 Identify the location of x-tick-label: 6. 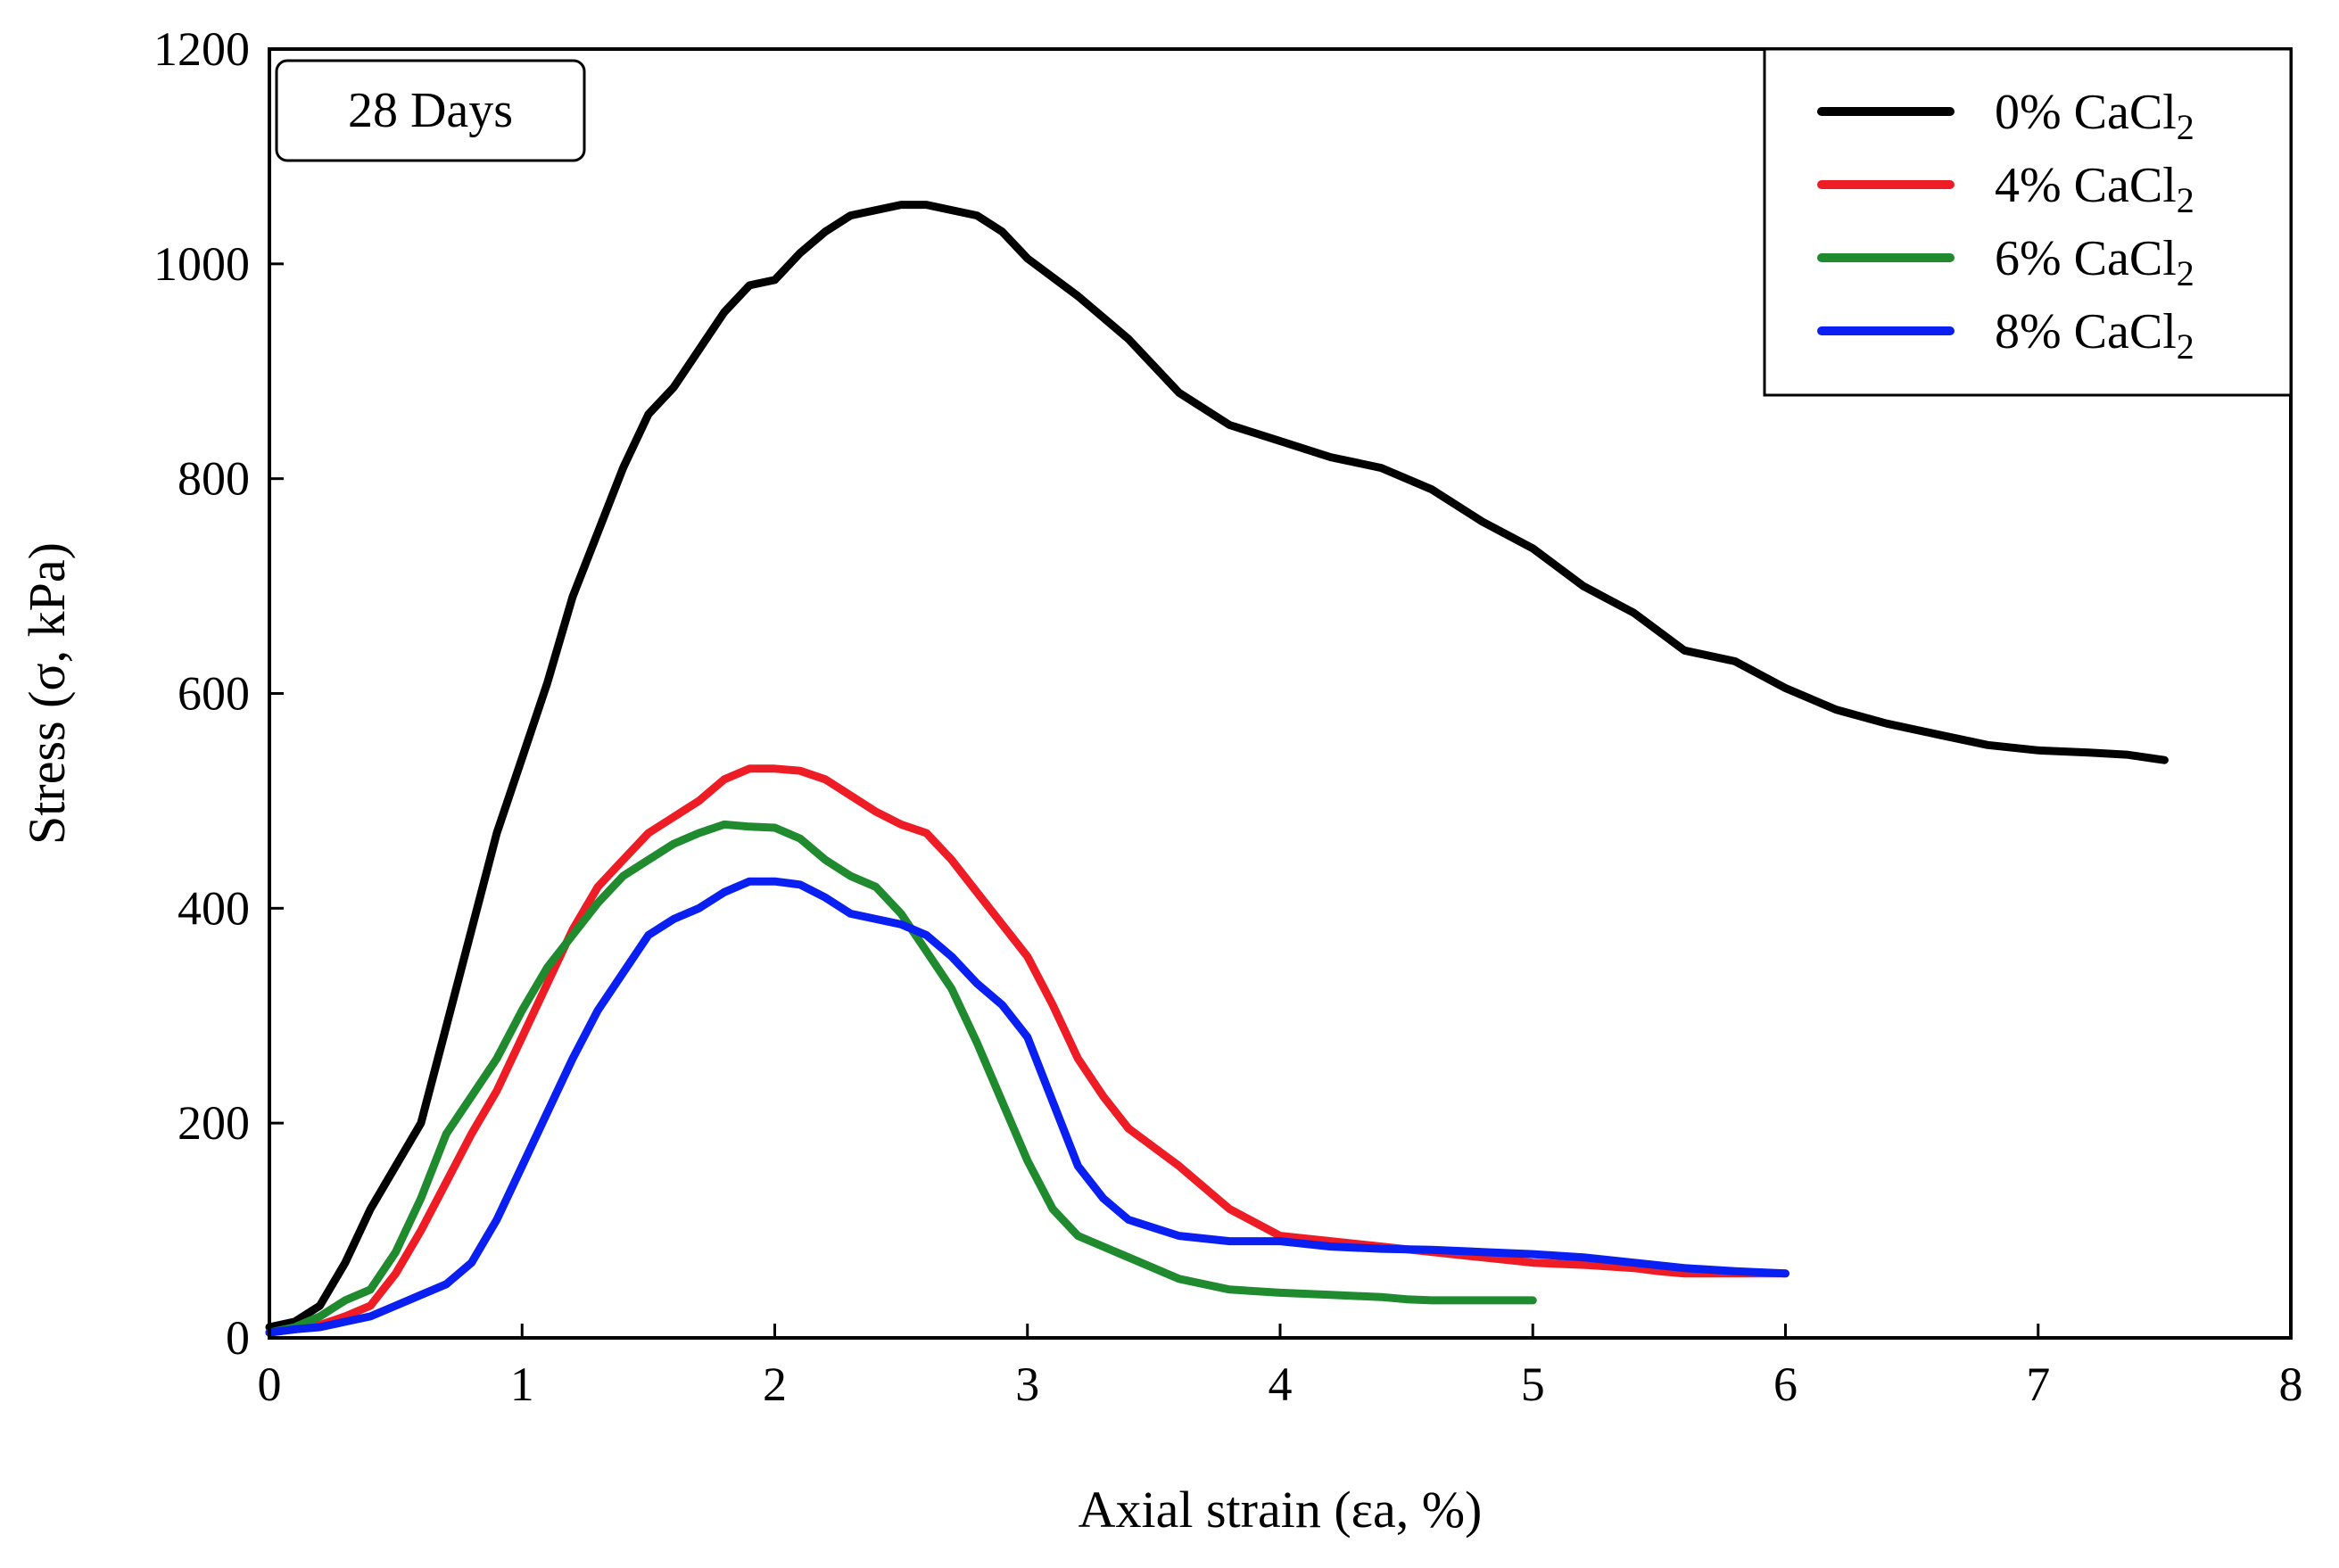
(1785, 1384).